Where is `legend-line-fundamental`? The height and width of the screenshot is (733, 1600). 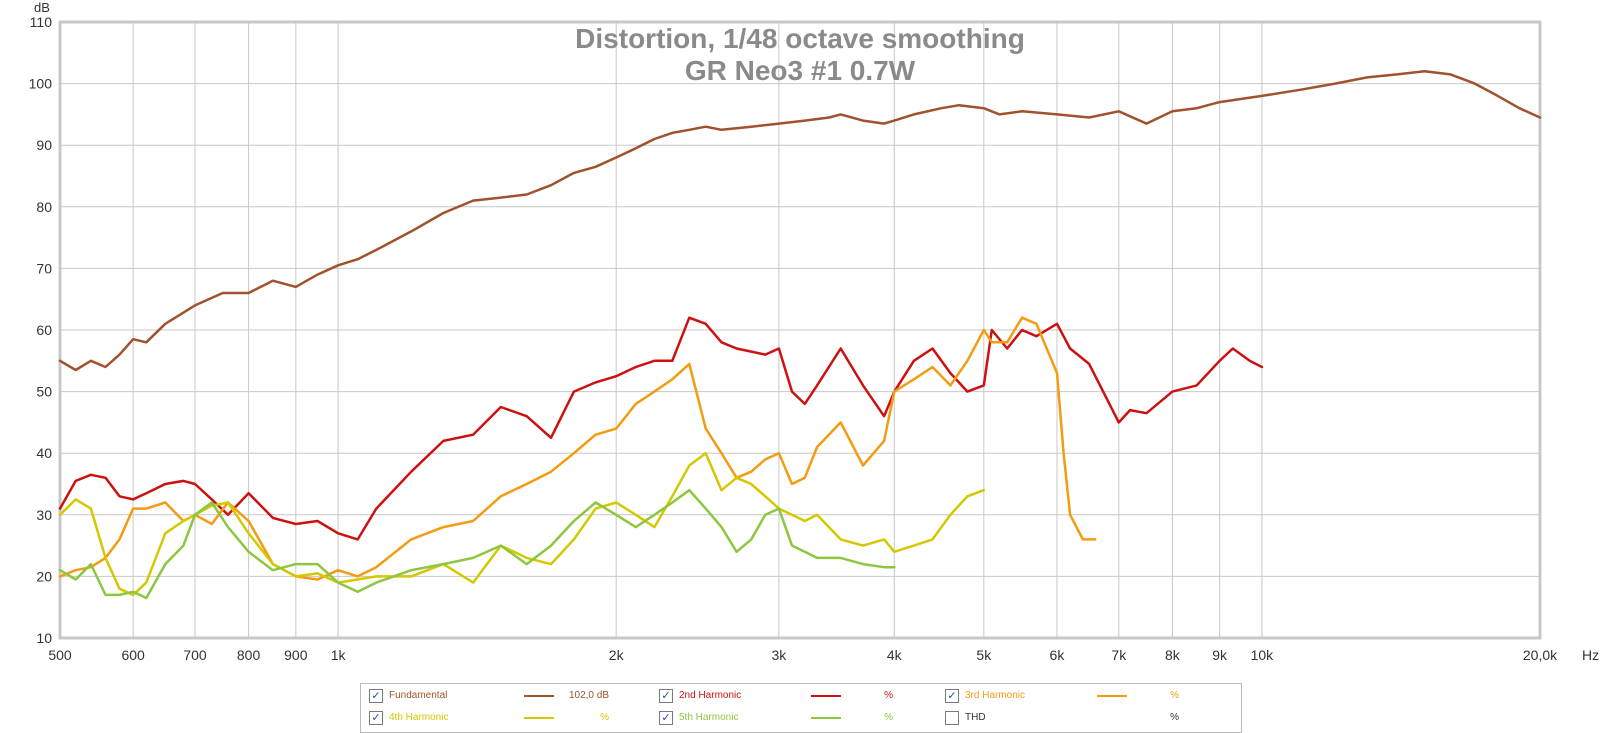 legend-line-fundamental is located at coordinates (539, 696).